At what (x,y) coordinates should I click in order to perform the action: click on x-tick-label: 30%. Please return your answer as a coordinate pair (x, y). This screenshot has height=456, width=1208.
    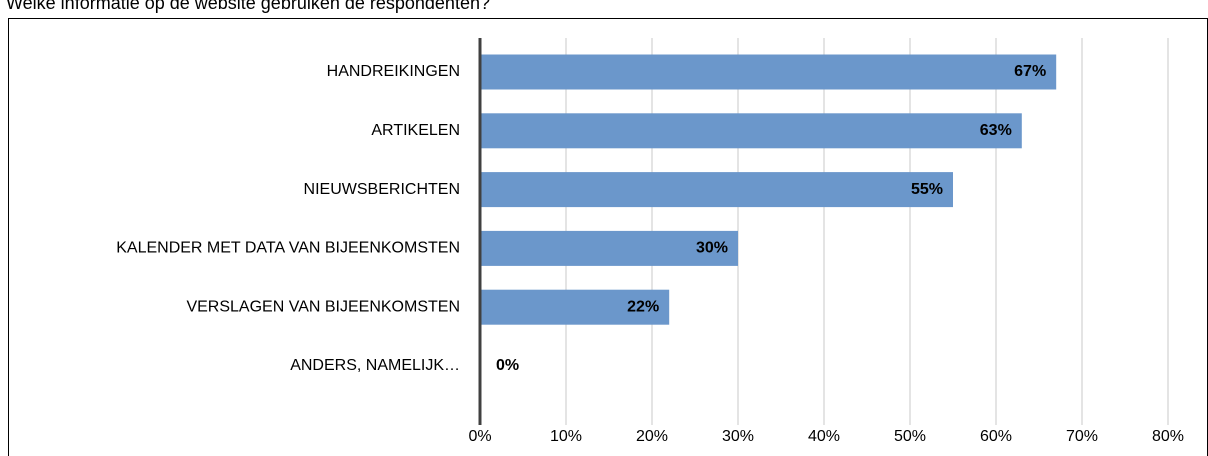
    Looking at the image, I should click on (738, 436).